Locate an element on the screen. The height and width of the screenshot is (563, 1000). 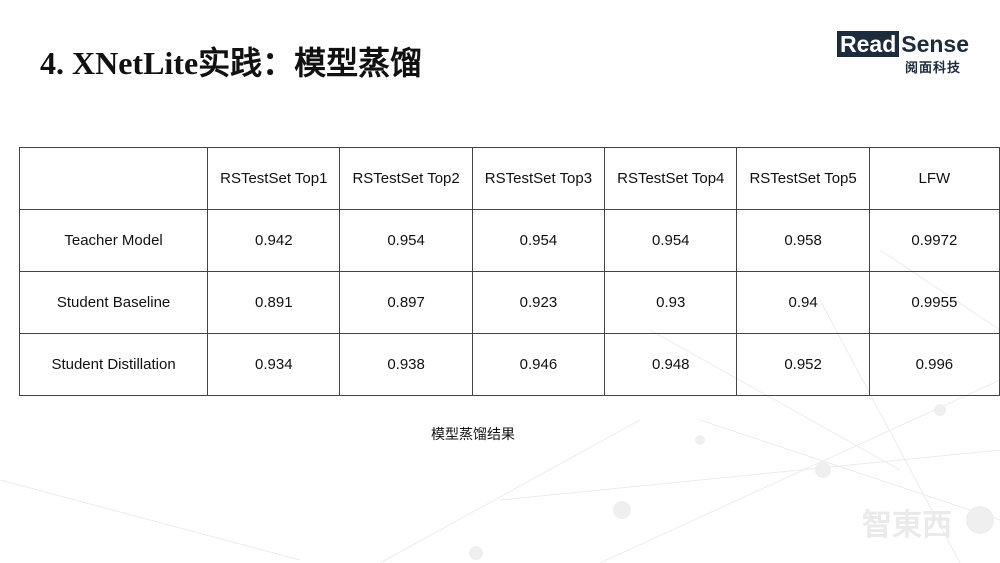
logo-box-text: Read is located at coordinates (868, 44).